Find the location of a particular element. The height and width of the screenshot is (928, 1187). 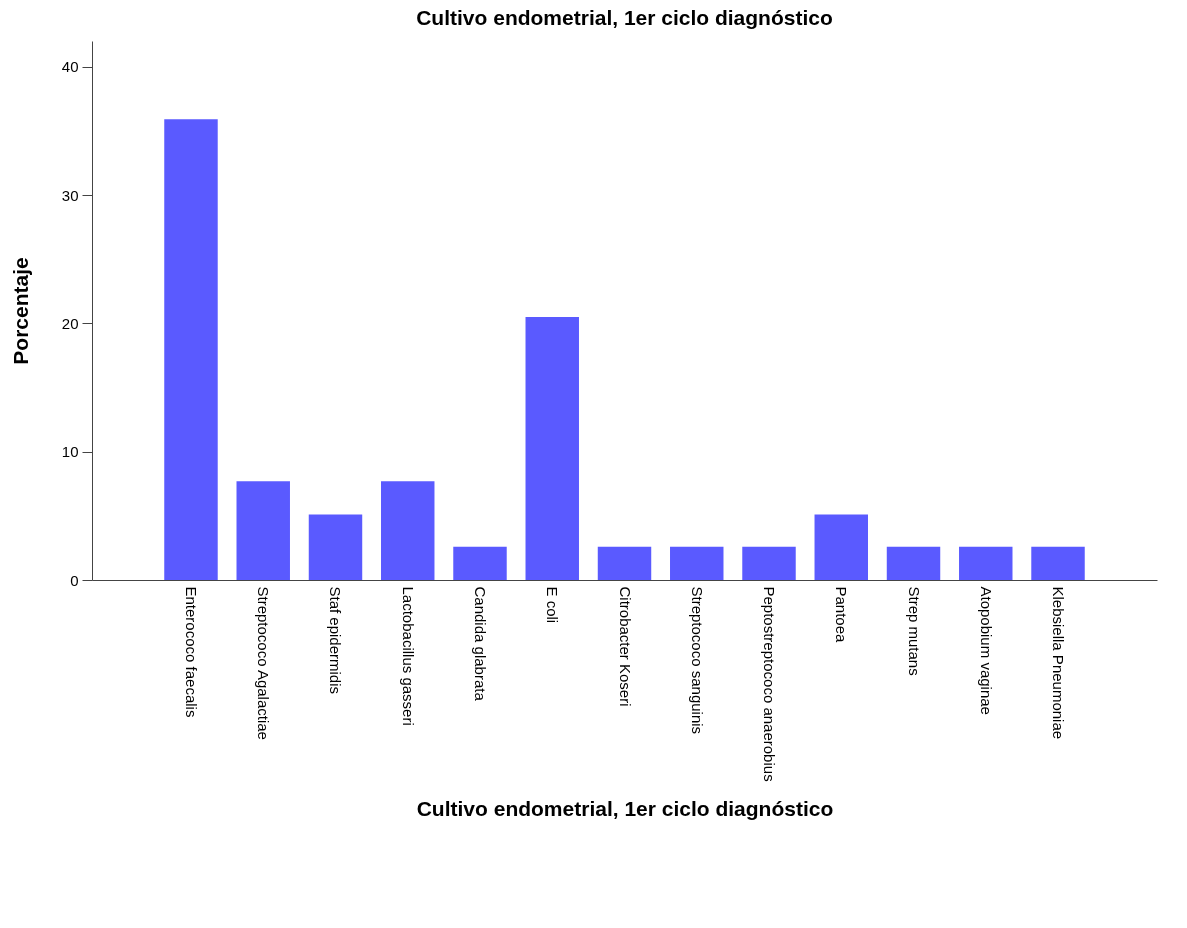

x-tick-label: Pantoea is located at coordinates (842, 615).